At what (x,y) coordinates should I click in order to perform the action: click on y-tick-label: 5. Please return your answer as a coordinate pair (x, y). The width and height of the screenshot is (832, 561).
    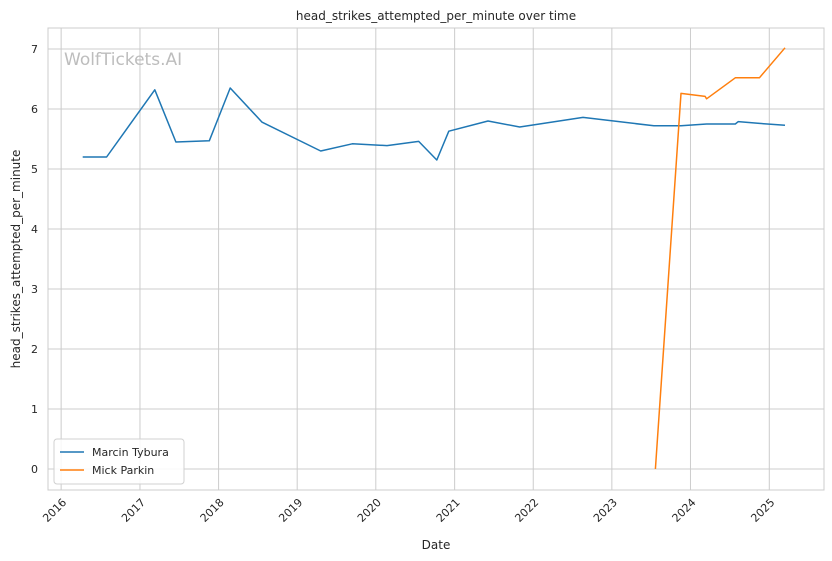
    Looking at the image, I should click on (34, 169).